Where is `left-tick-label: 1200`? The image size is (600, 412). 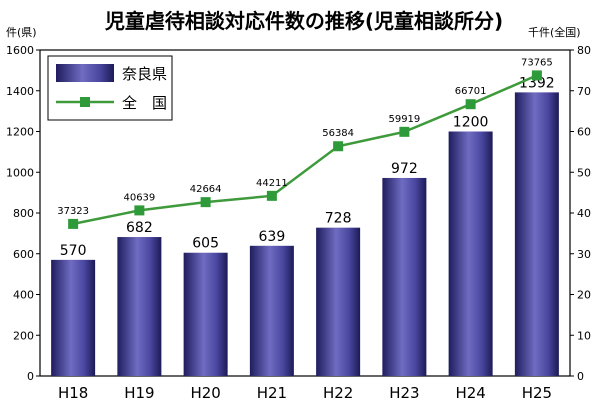 left-tick-label: 1200 is located at coordinates (20, 132).